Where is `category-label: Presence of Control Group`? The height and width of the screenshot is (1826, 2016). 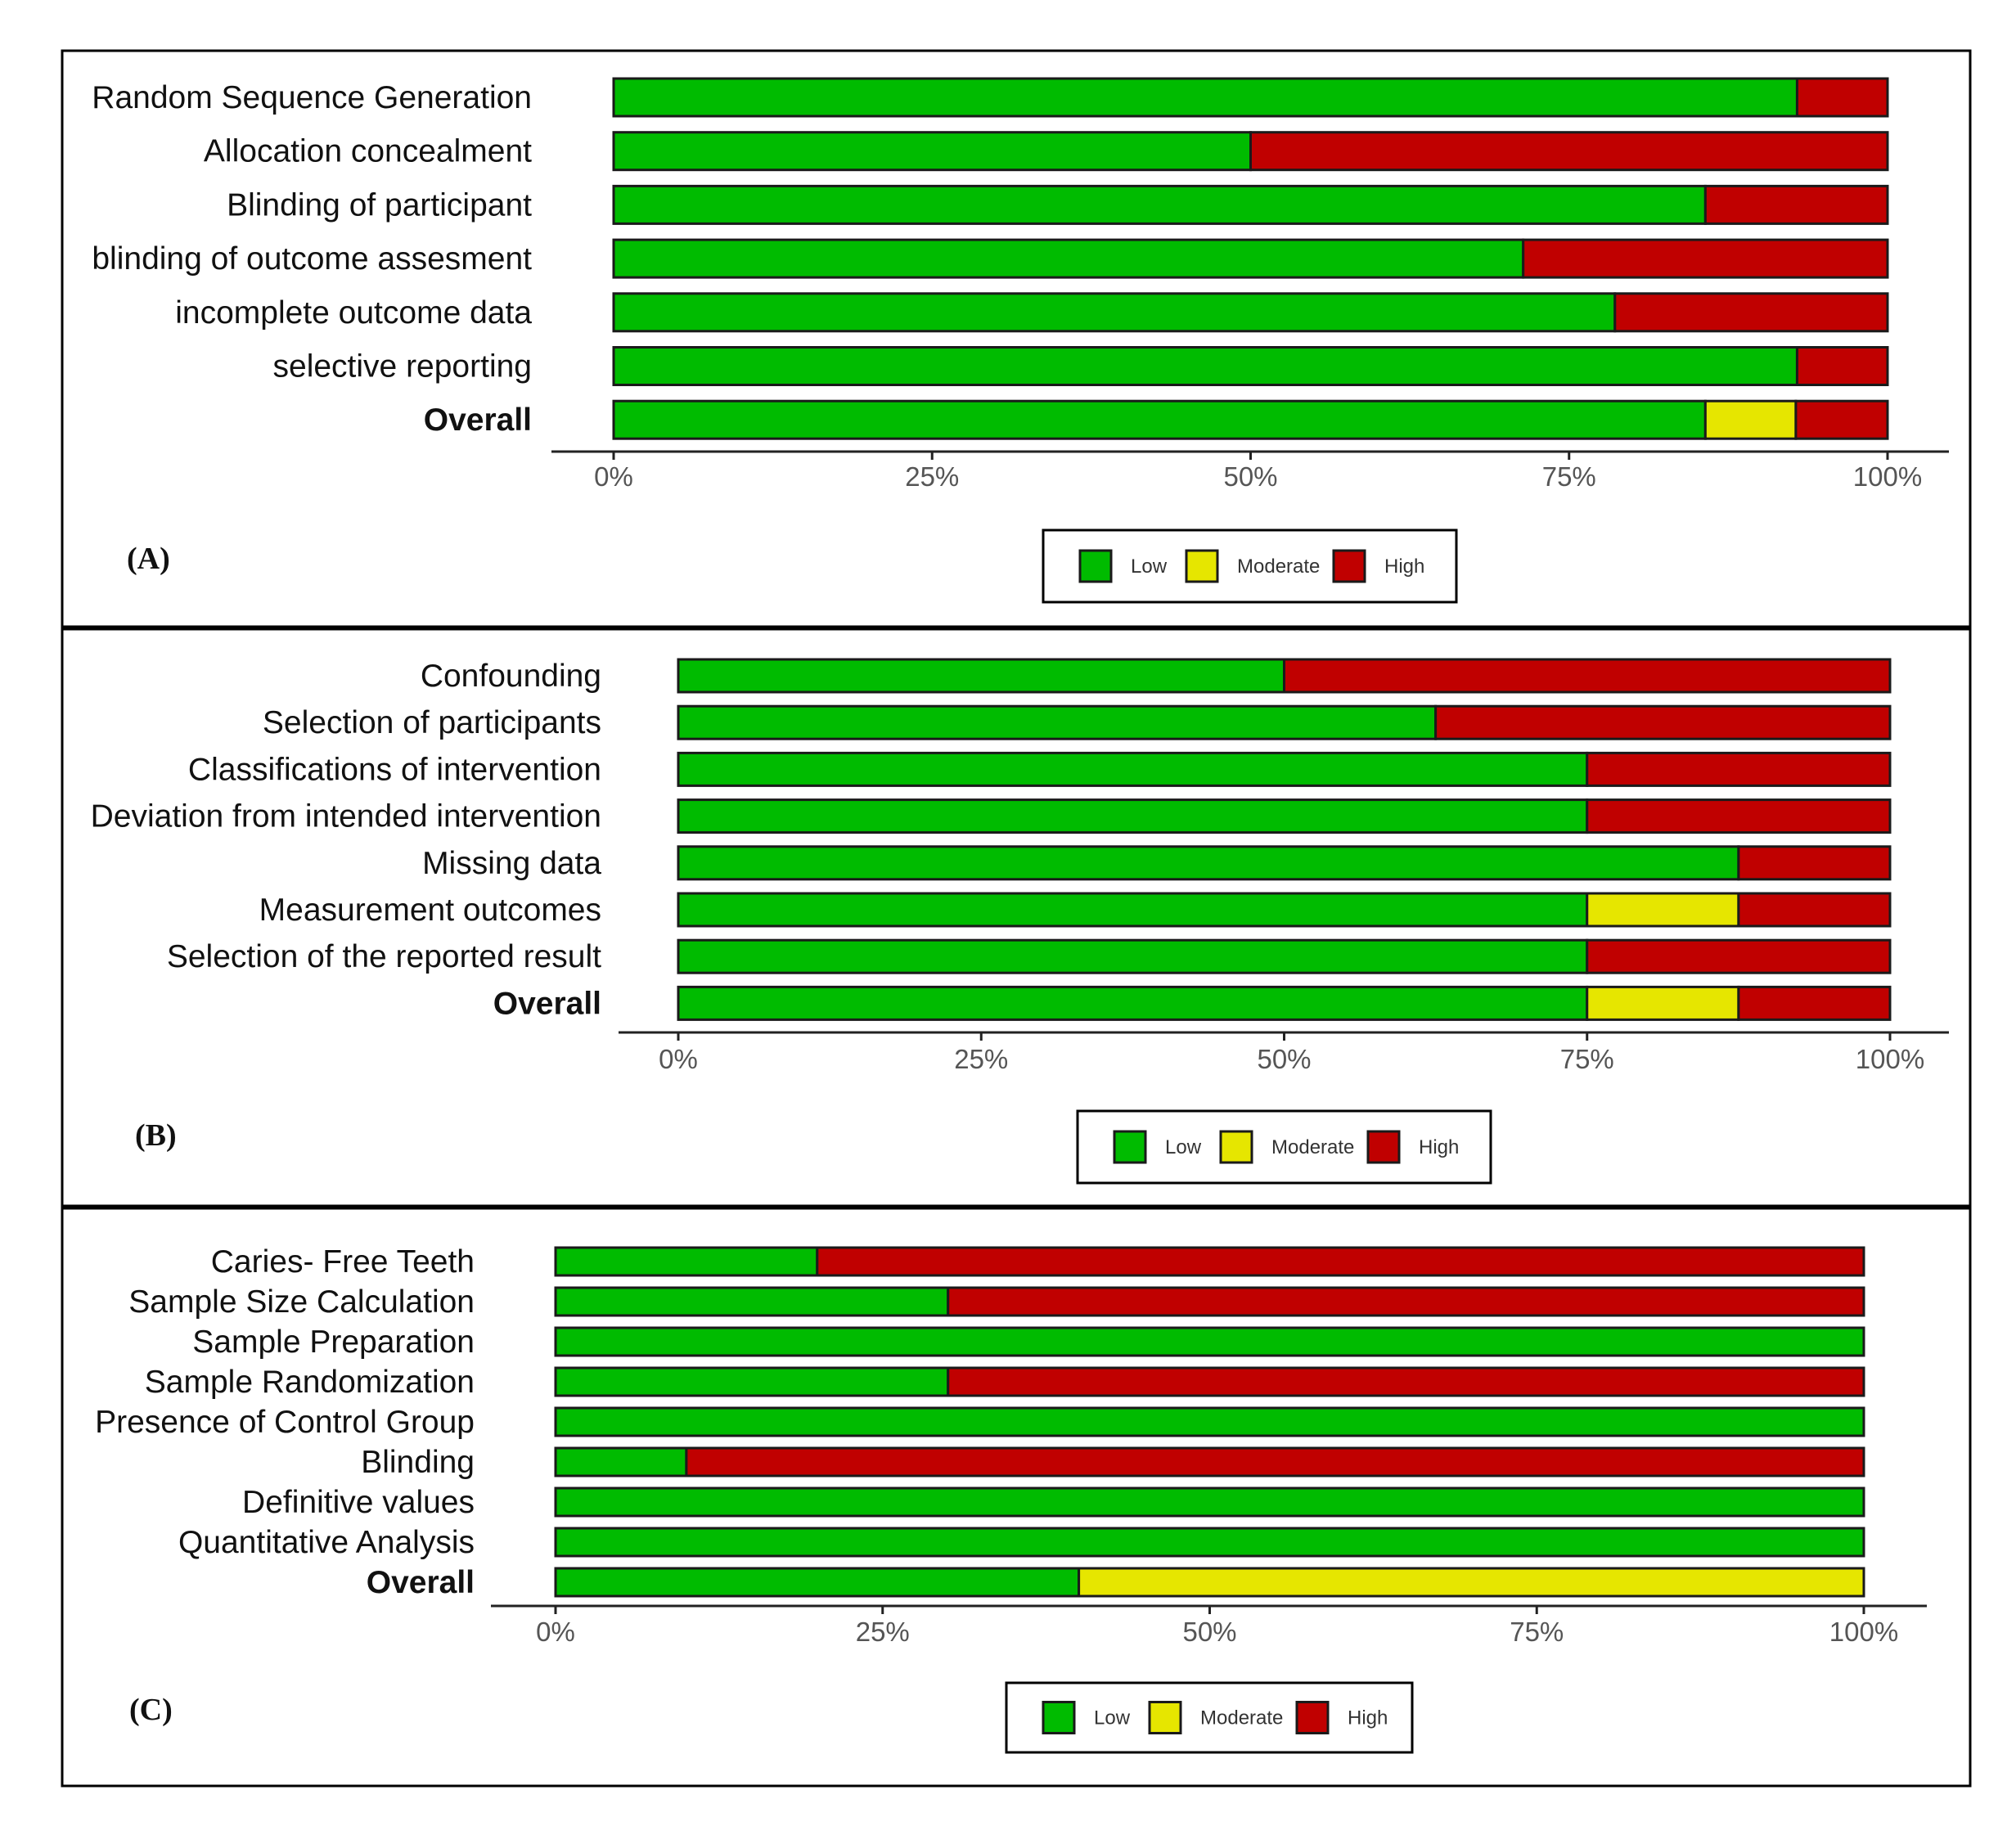 category-label: Presence of Control Group is located at coordinates (285, 1422).